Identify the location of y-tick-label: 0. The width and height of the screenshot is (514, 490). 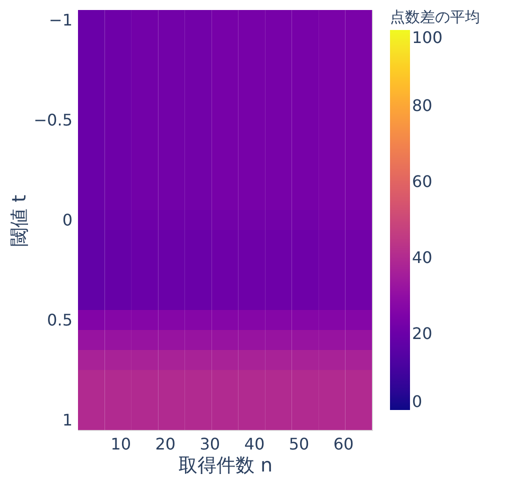
(67, 220).